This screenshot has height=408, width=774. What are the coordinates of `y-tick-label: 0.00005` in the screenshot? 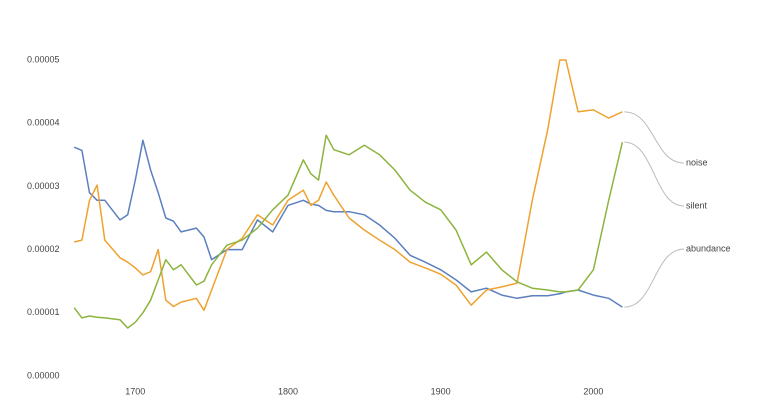 It's located at (43, 59).